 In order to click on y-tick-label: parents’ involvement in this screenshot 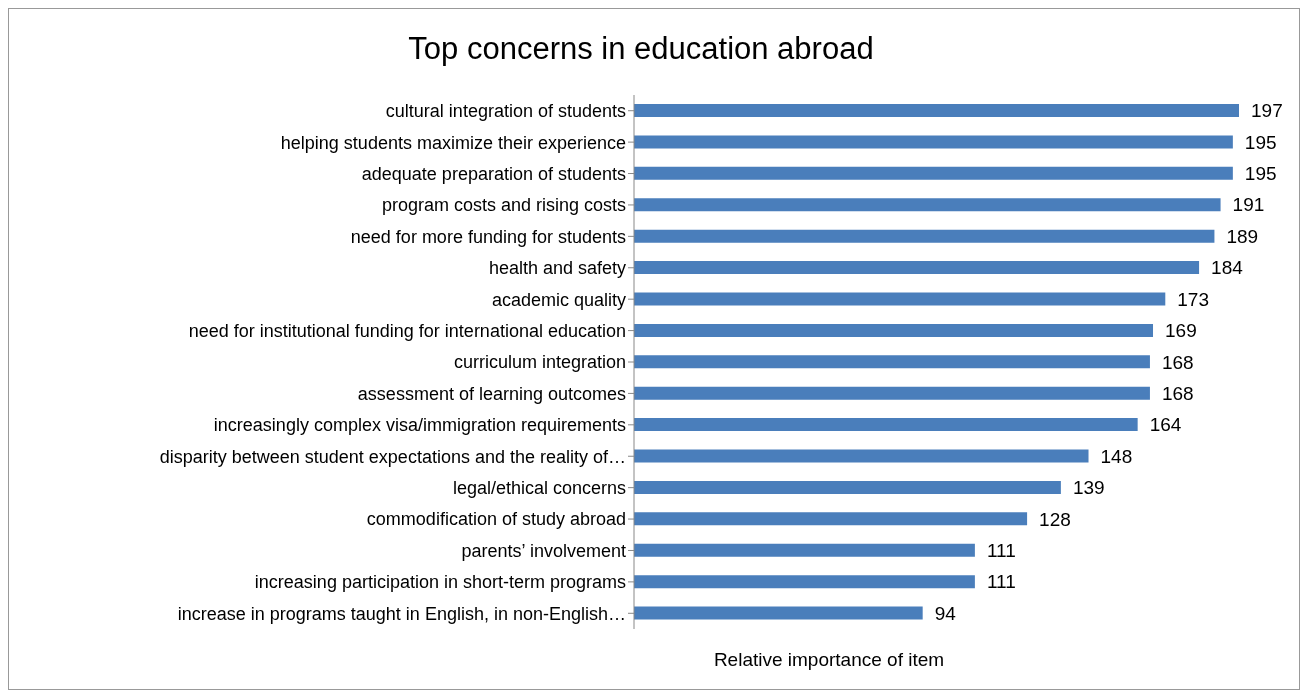, I will do `click(543, 550)`.